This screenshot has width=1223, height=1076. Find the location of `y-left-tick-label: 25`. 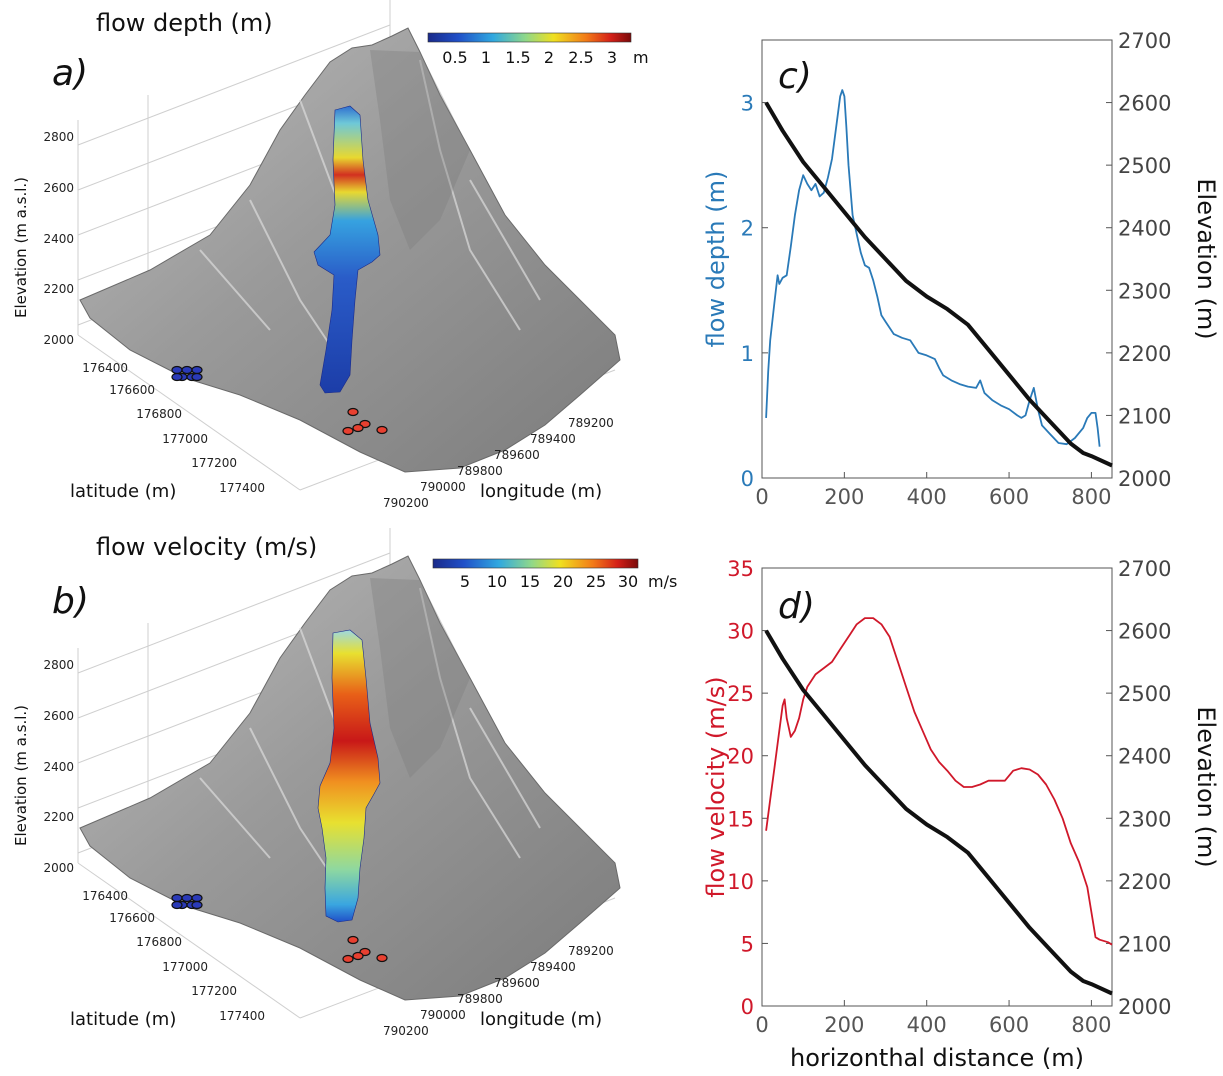

y-left-tick-label: 25 is located at coordinates (740, 694).